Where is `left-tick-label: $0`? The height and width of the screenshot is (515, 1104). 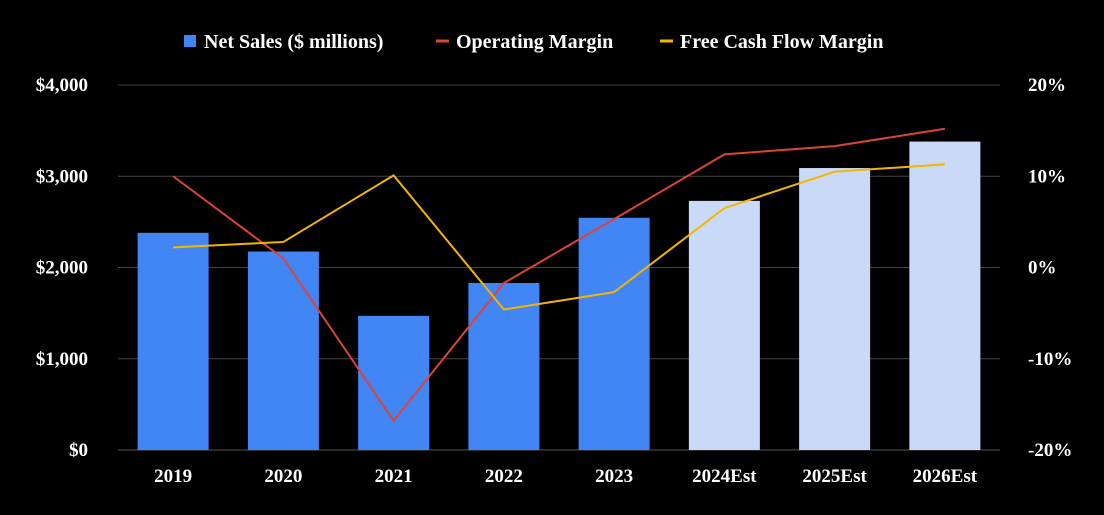 left-tick-label: $0 is located at coordinates (78, 450).